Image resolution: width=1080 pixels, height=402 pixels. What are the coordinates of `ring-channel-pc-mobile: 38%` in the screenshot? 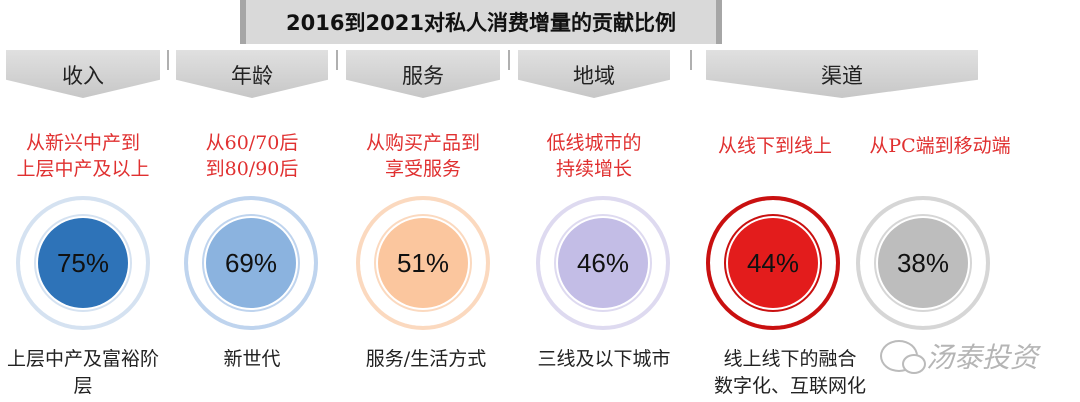 It's located at (923, 263).